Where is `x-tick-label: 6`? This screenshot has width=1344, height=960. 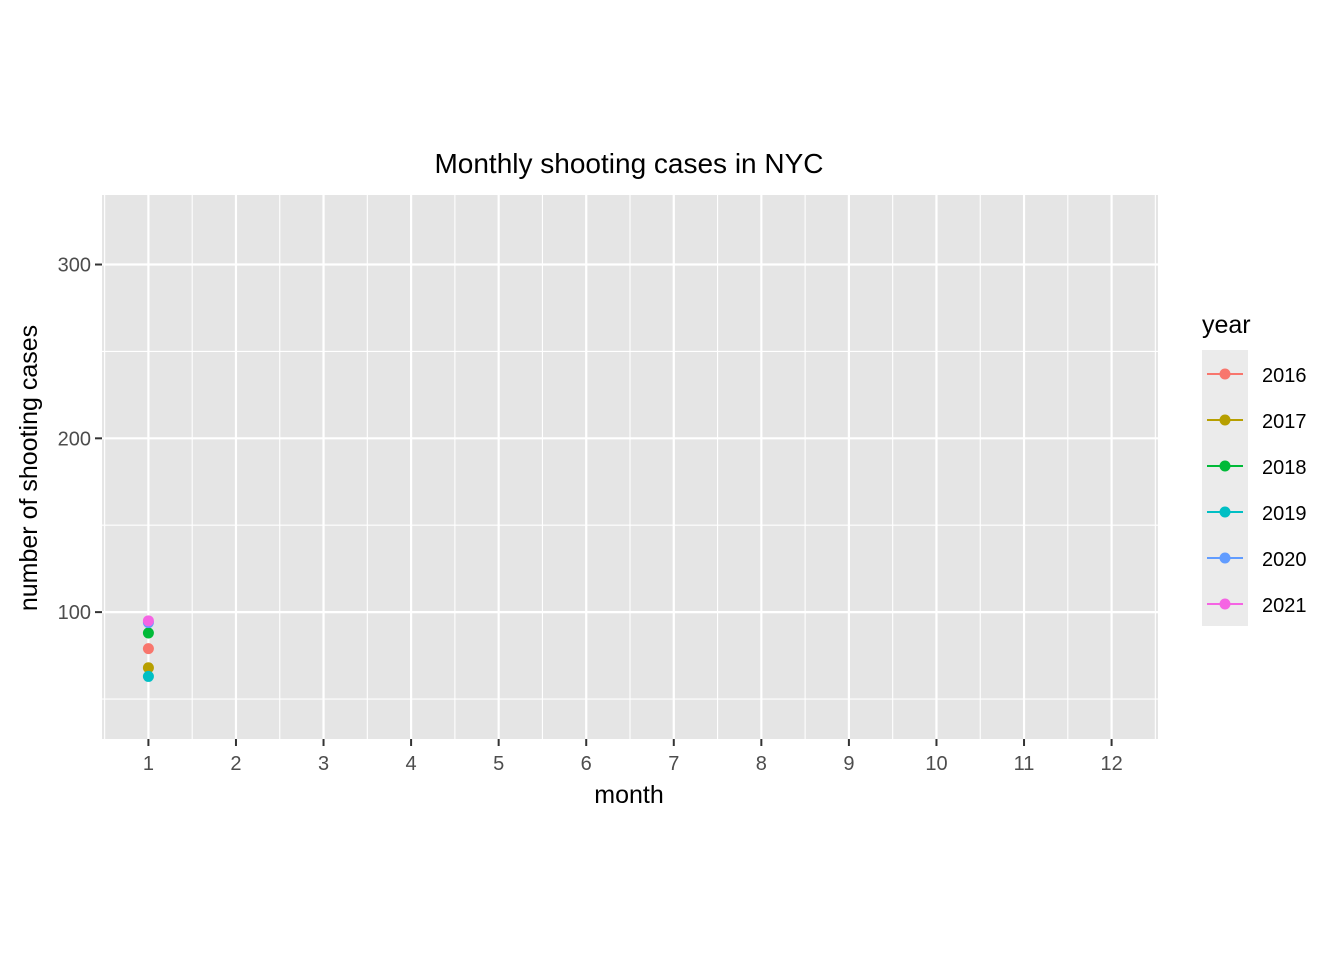 x-tick-label: 6 is located at coordinates (586, 764).